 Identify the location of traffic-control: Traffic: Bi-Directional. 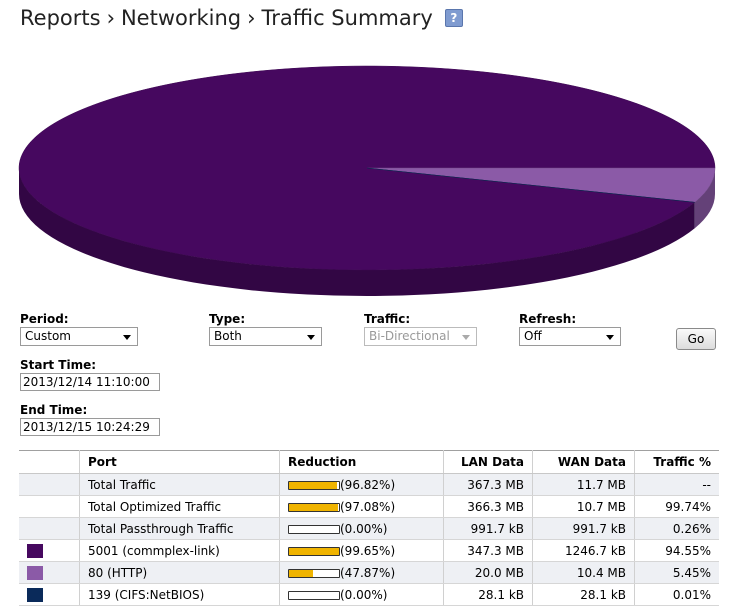
(420, 329).